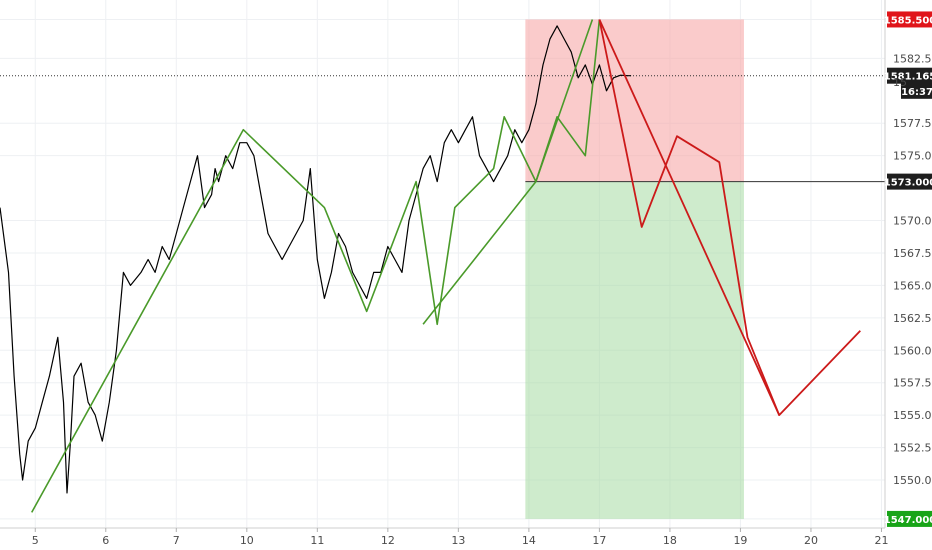  I want to click on price-tick-label: 1552.500, so click(912, 448).